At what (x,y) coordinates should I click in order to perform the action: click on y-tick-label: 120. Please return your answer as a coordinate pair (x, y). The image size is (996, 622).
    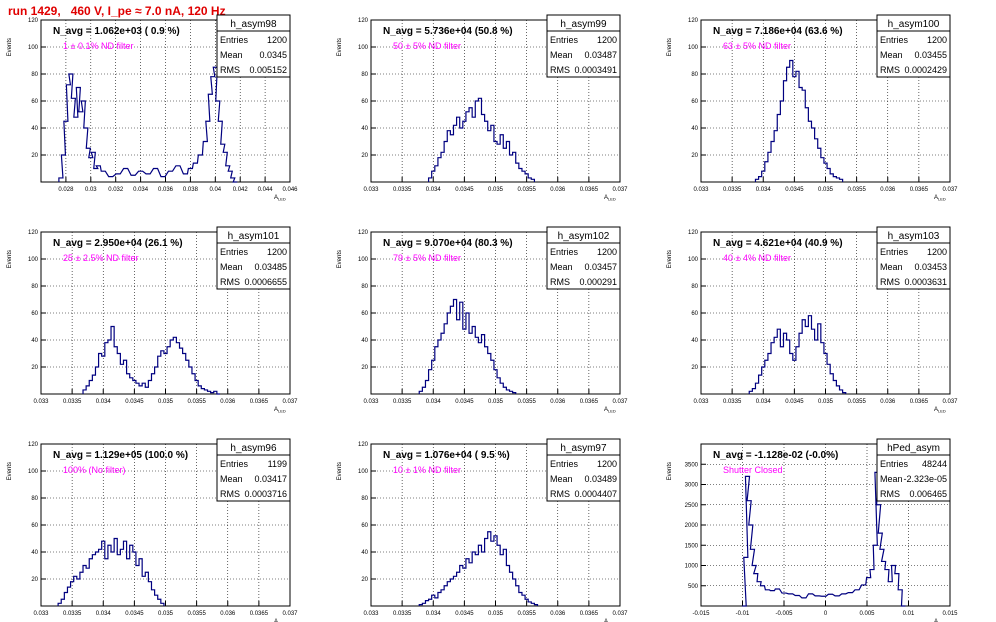
    Looking at the image, I should click on (693, 233).